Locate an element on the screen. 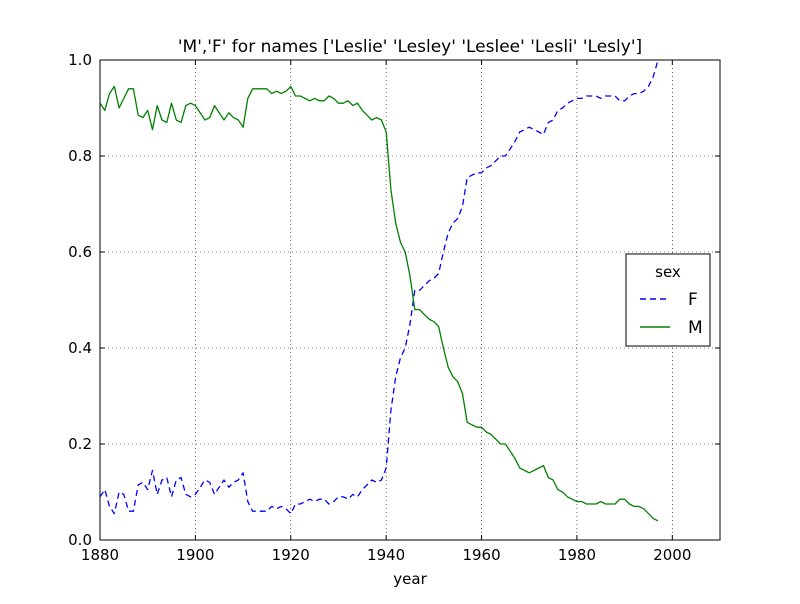 This screenshot has height=604, width=800. legend-box is located at coordinates (668, 300).